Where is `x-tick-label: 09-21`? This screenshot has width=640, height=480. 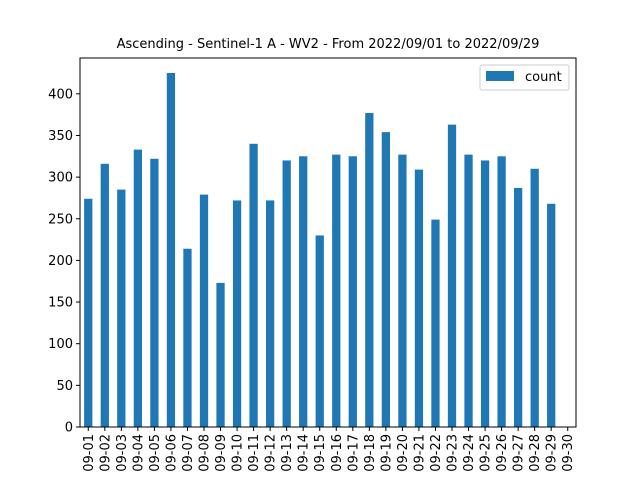 x-tick-label: 09-21 is located at coordinates (419, 453).